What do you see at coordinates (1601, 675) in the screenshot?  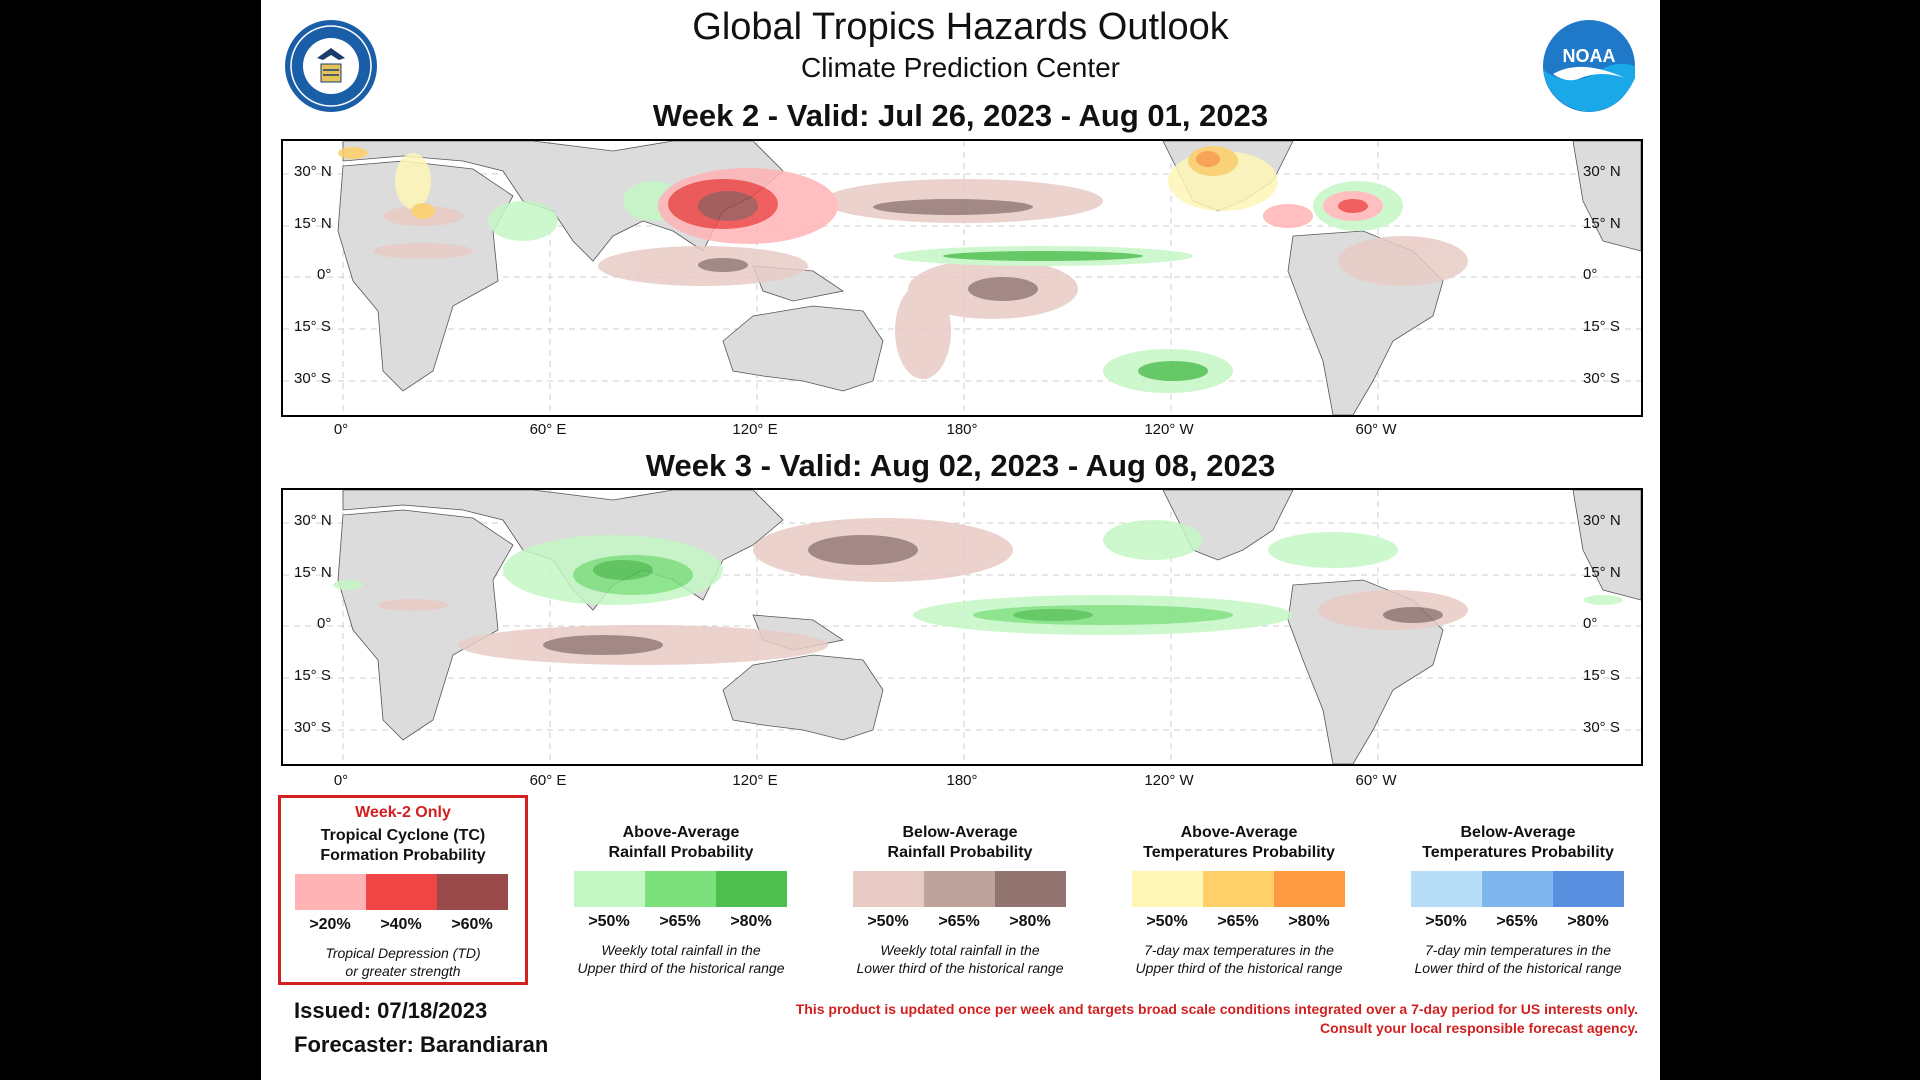 I see `w3-lat-right-3: 15° S` at bounding box center [1601, 675].